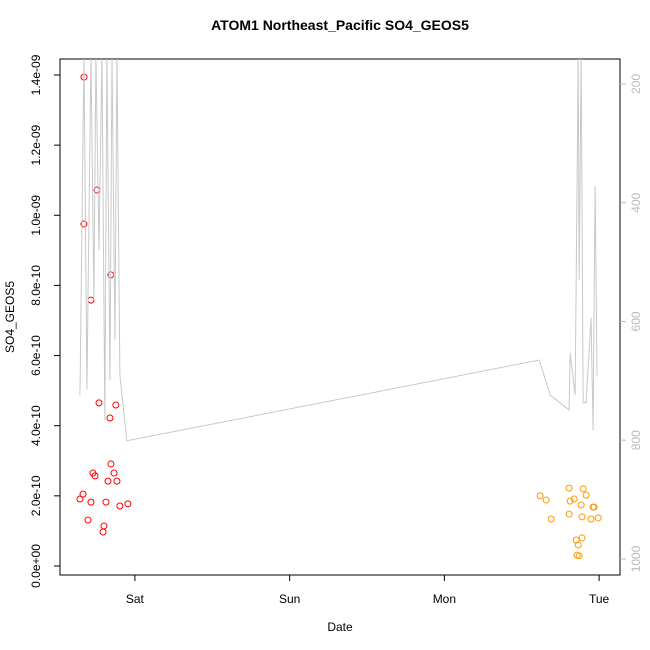 Image resolution: width=650 pixels, height=650 pixels. Describe the element at coordinates (36, 285) in the screenshot. I see `y-tick-label: 8.0e-10` at that location.